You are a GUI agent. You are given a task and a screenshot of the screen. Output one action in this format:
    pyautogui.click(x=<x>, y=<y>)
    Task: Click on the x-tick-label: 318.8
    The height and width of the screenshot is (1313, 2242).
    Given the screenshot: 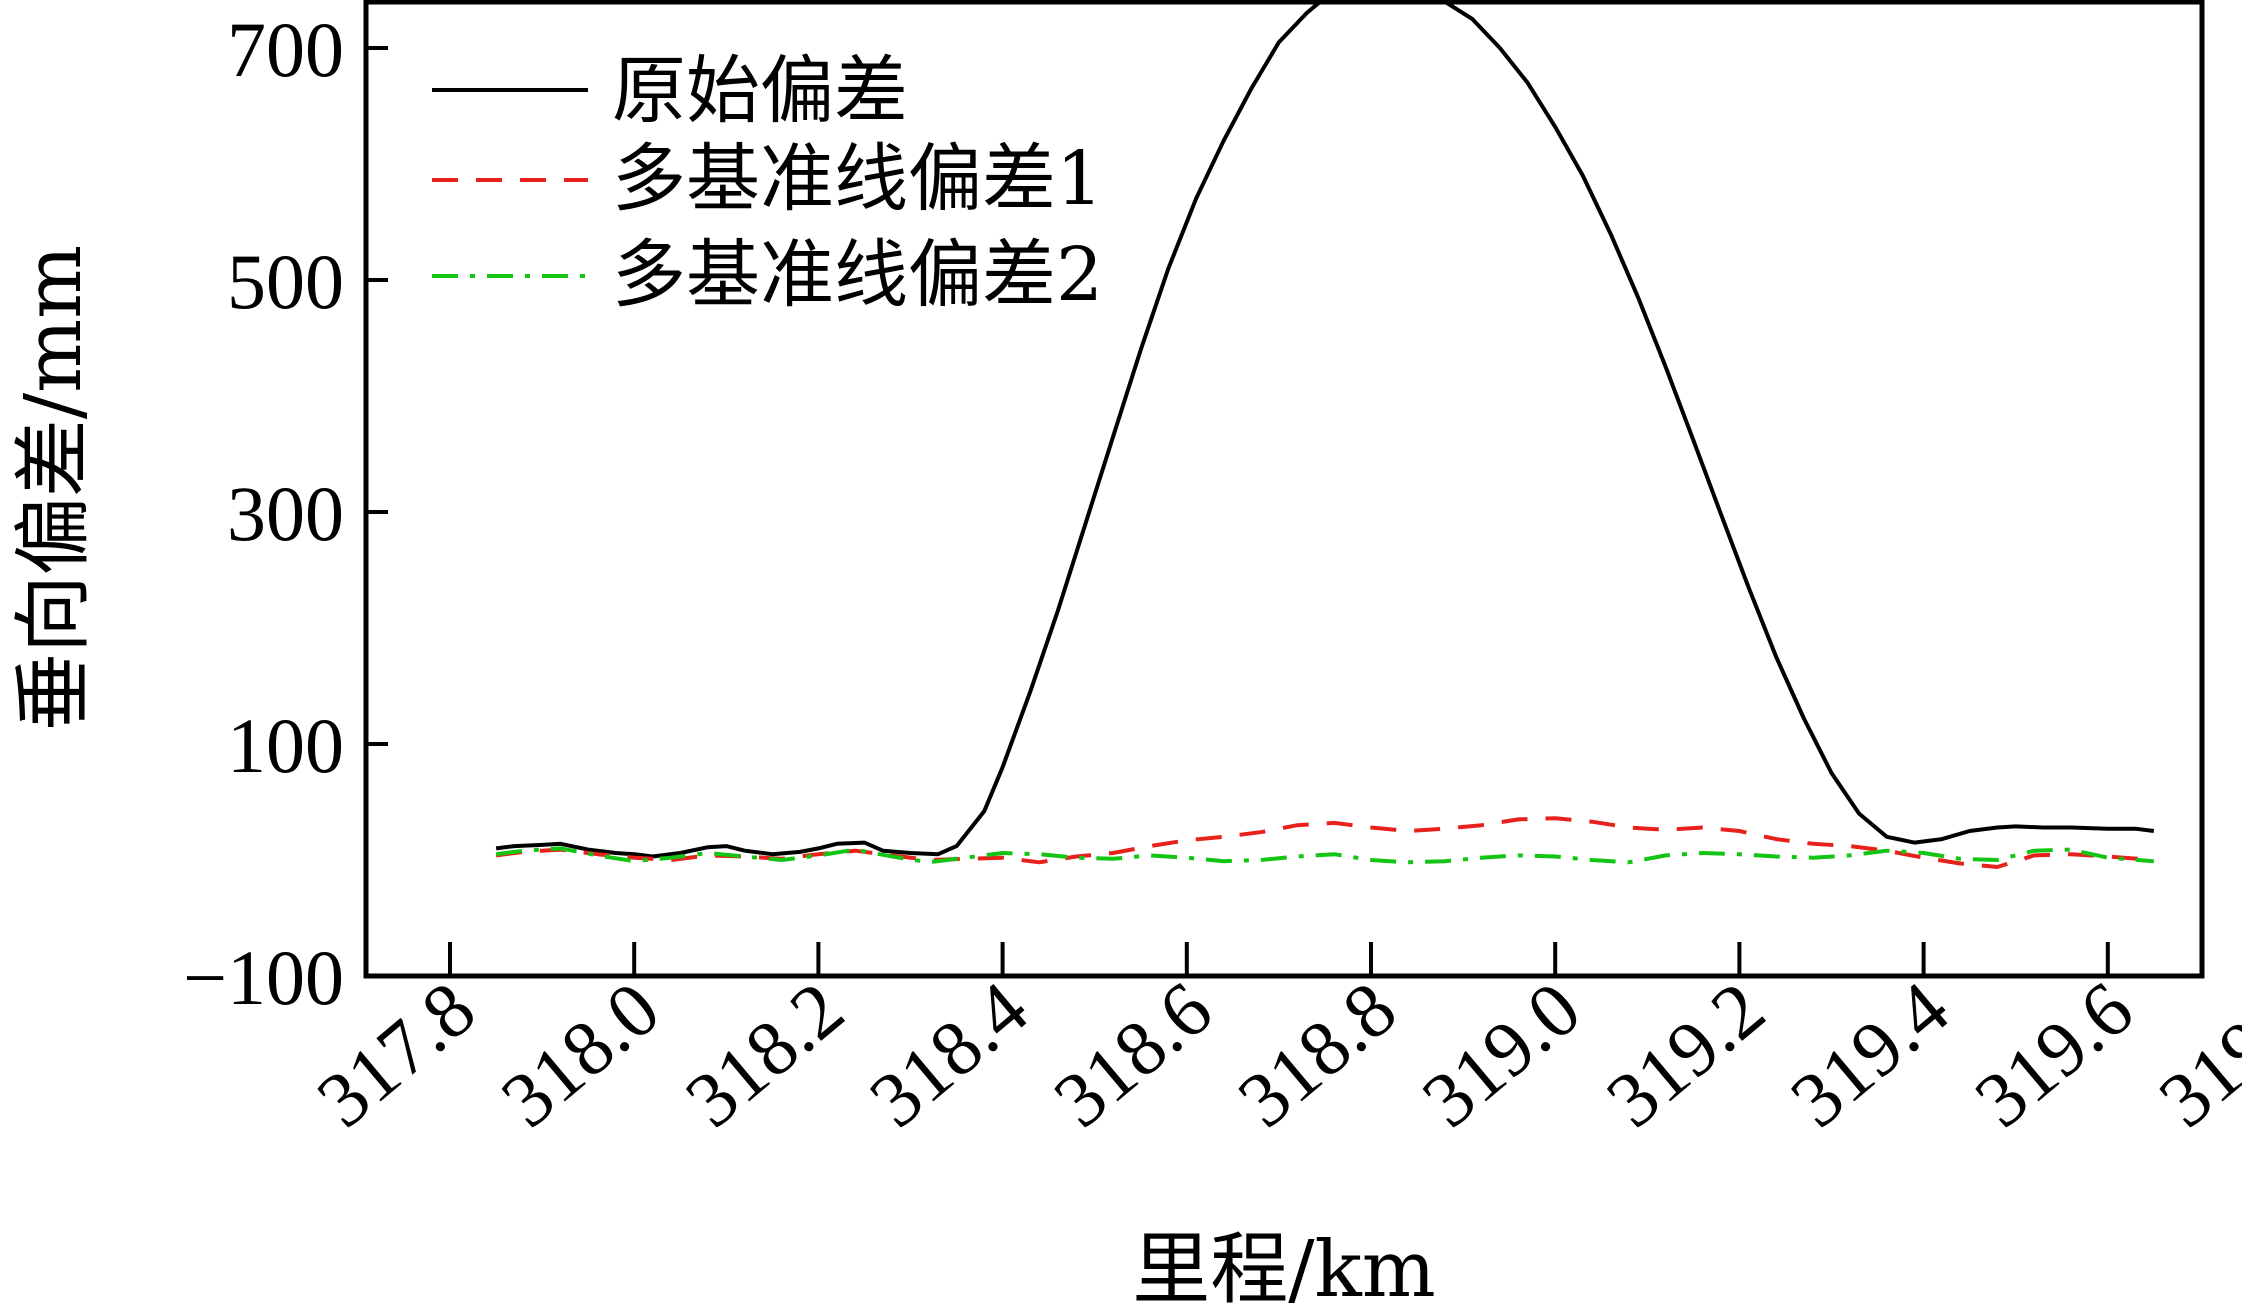 What is the action you would take?
    pyautogui.click(x=1317, y=1053)
    